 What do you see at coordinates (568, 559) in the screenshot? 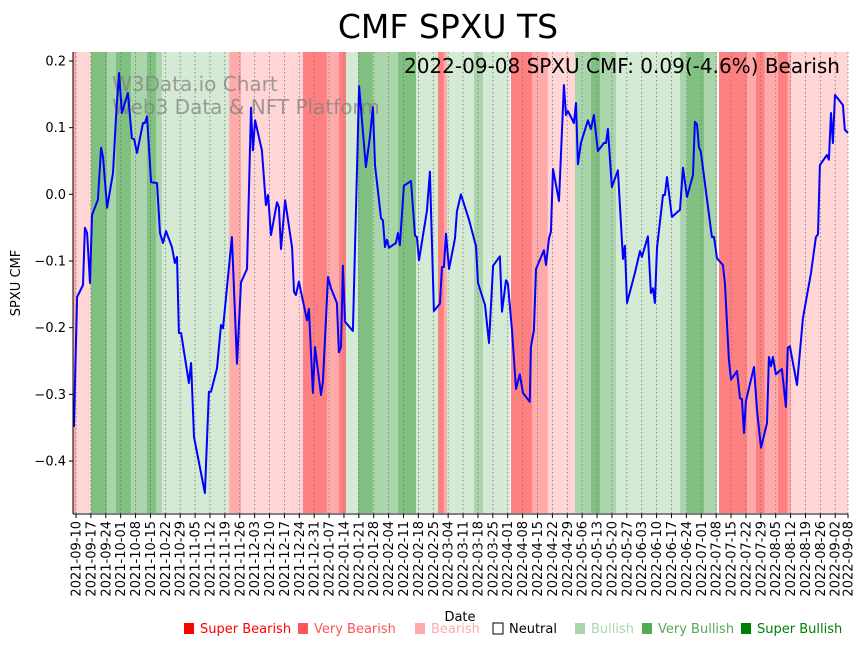
I see `x-tick-label: 2022-04-29` at bounding box center [568, 559].